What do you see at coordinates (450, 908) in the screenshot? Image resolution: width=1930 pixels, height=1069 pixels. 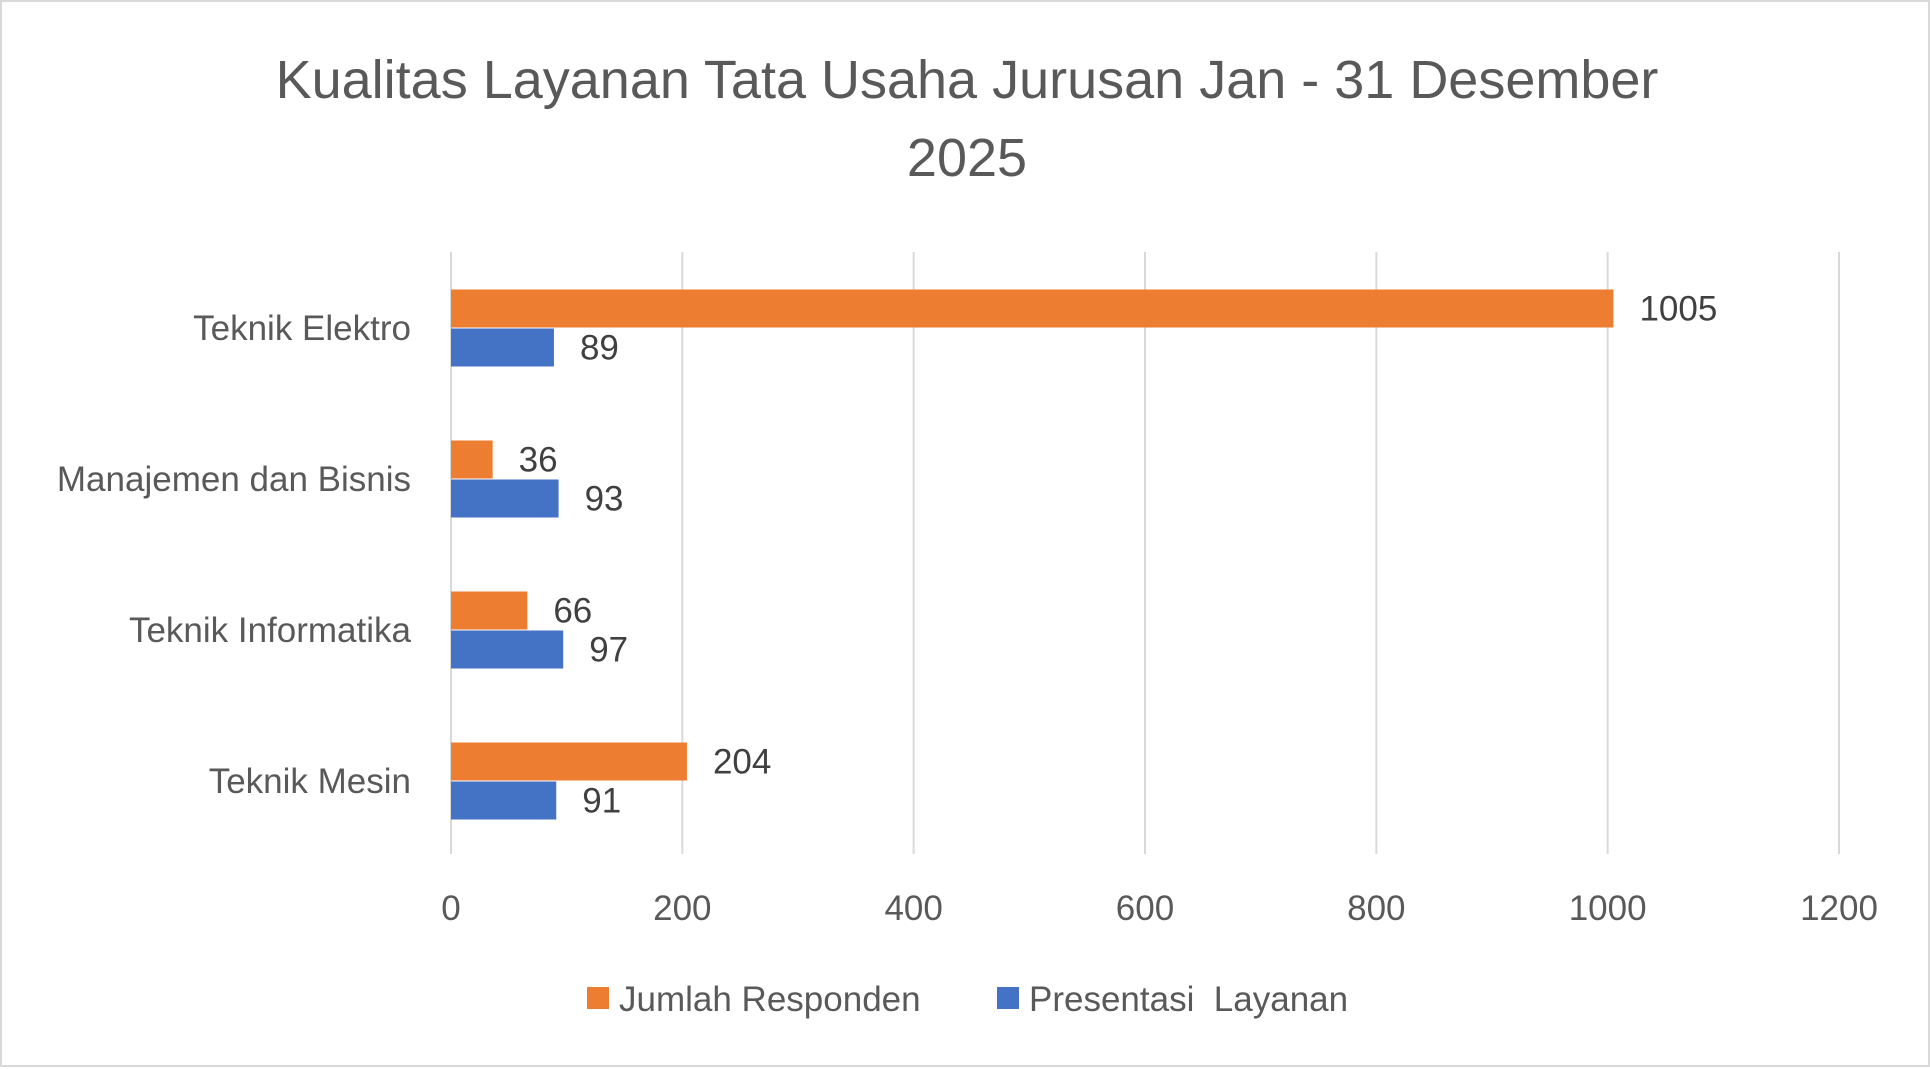 I see `x-tick-label: 0` at bounding box center [450, 908].